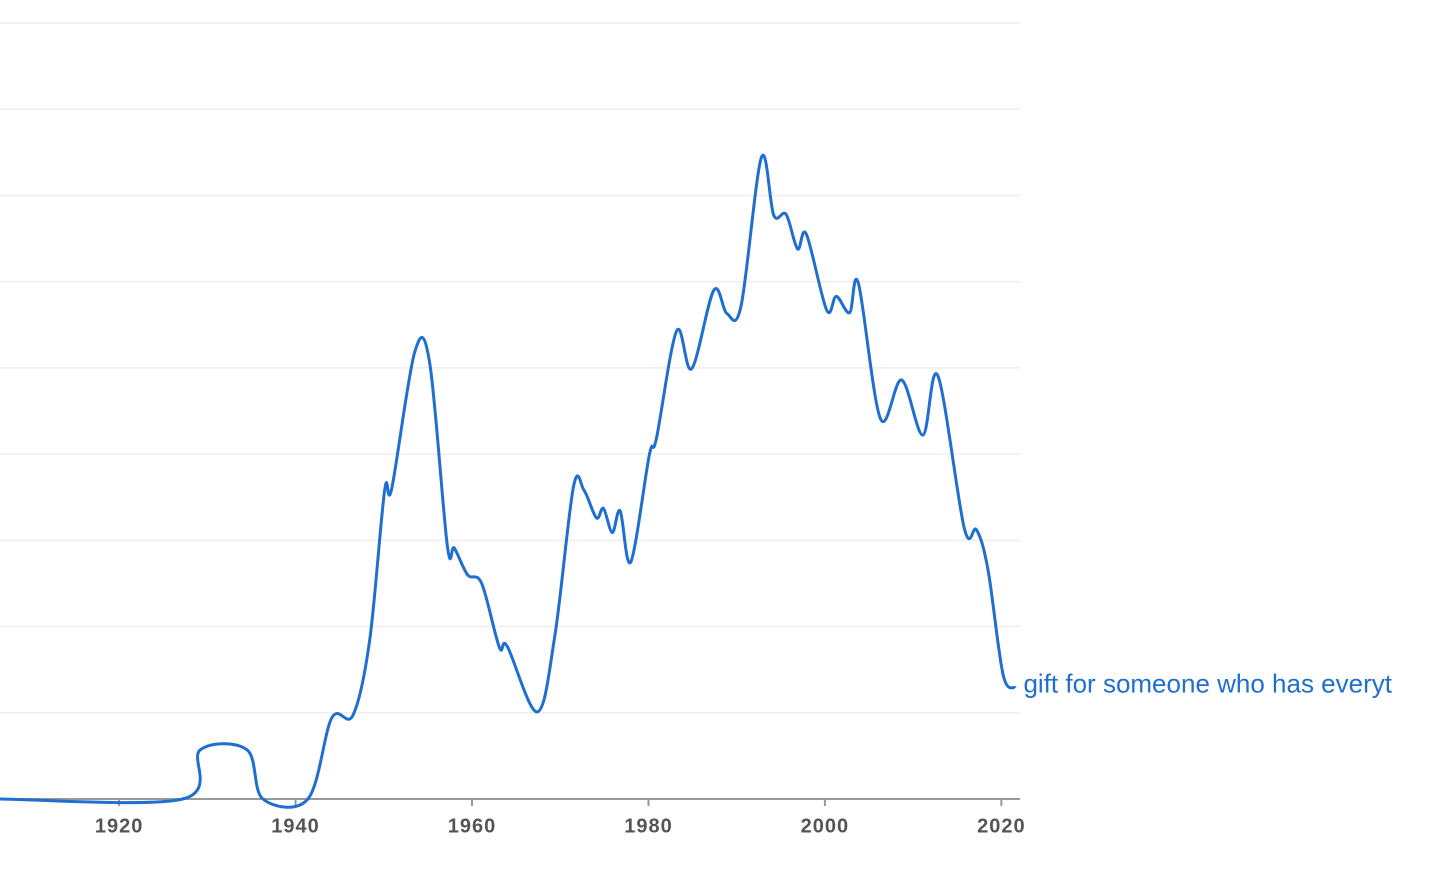  I want to click on x-tick-label: 1960, so click(472, 826).